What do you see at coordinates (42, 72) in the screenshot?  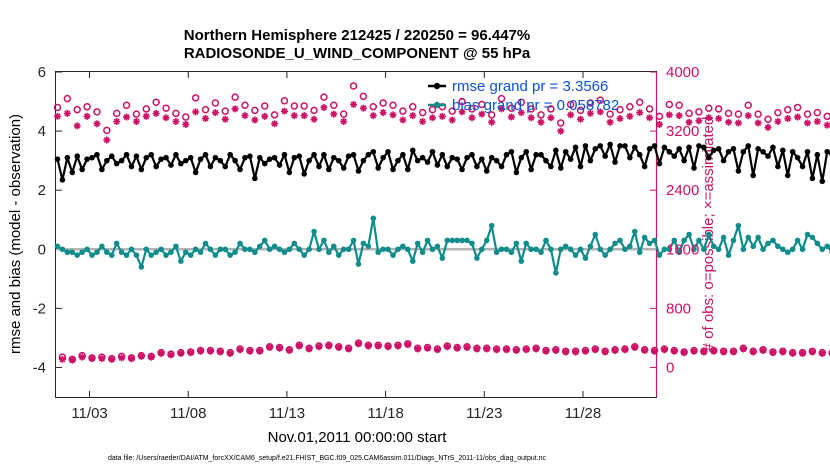 I see `left-y-tick-label: 6` at bounding box center [42, 72].